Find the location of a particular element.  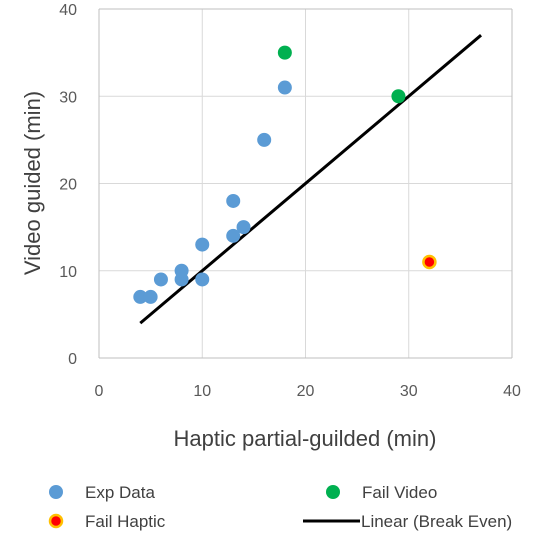

legend-label-exp-data: Exp Data is located at coordinates (120, 492).